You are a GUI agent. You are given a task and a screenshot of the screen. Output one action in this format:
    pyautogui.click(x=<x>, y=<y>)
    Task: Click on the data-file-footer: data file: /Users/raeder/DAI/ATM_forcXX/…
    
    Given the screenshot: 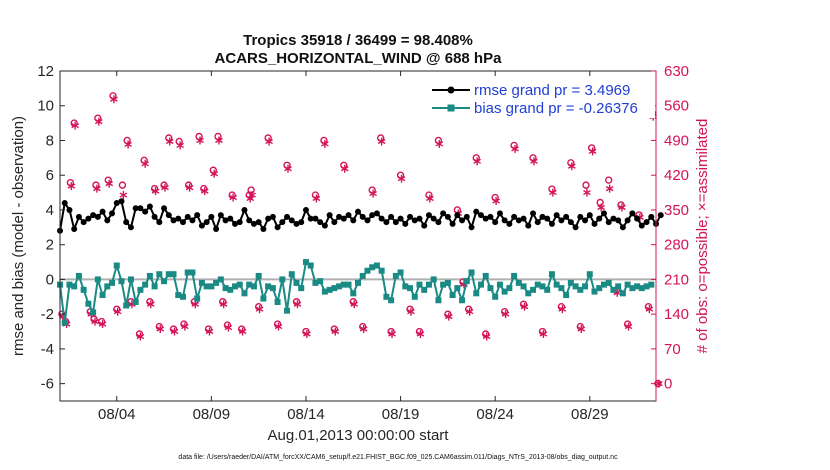 What is the action you would take?
    pyautogui.click(x=398, y=457)
    